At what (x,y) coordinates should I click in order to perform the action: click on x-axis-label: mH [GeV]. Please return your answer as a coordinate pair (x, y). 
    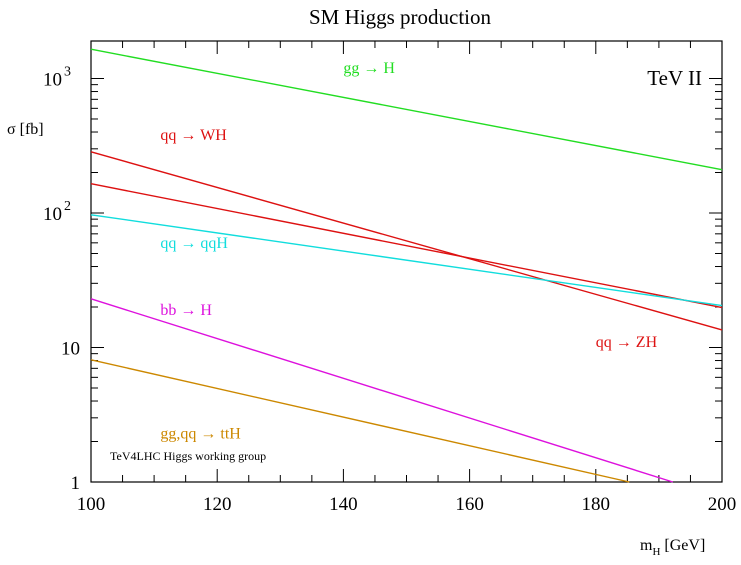
    Looking at the image, I should click on (672, 547).